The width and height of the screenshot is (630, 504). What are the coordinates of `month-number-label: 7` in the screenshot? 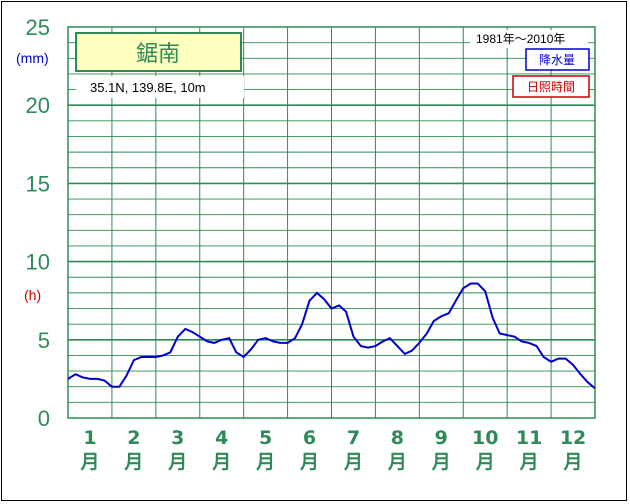 It's located at (353, 438).